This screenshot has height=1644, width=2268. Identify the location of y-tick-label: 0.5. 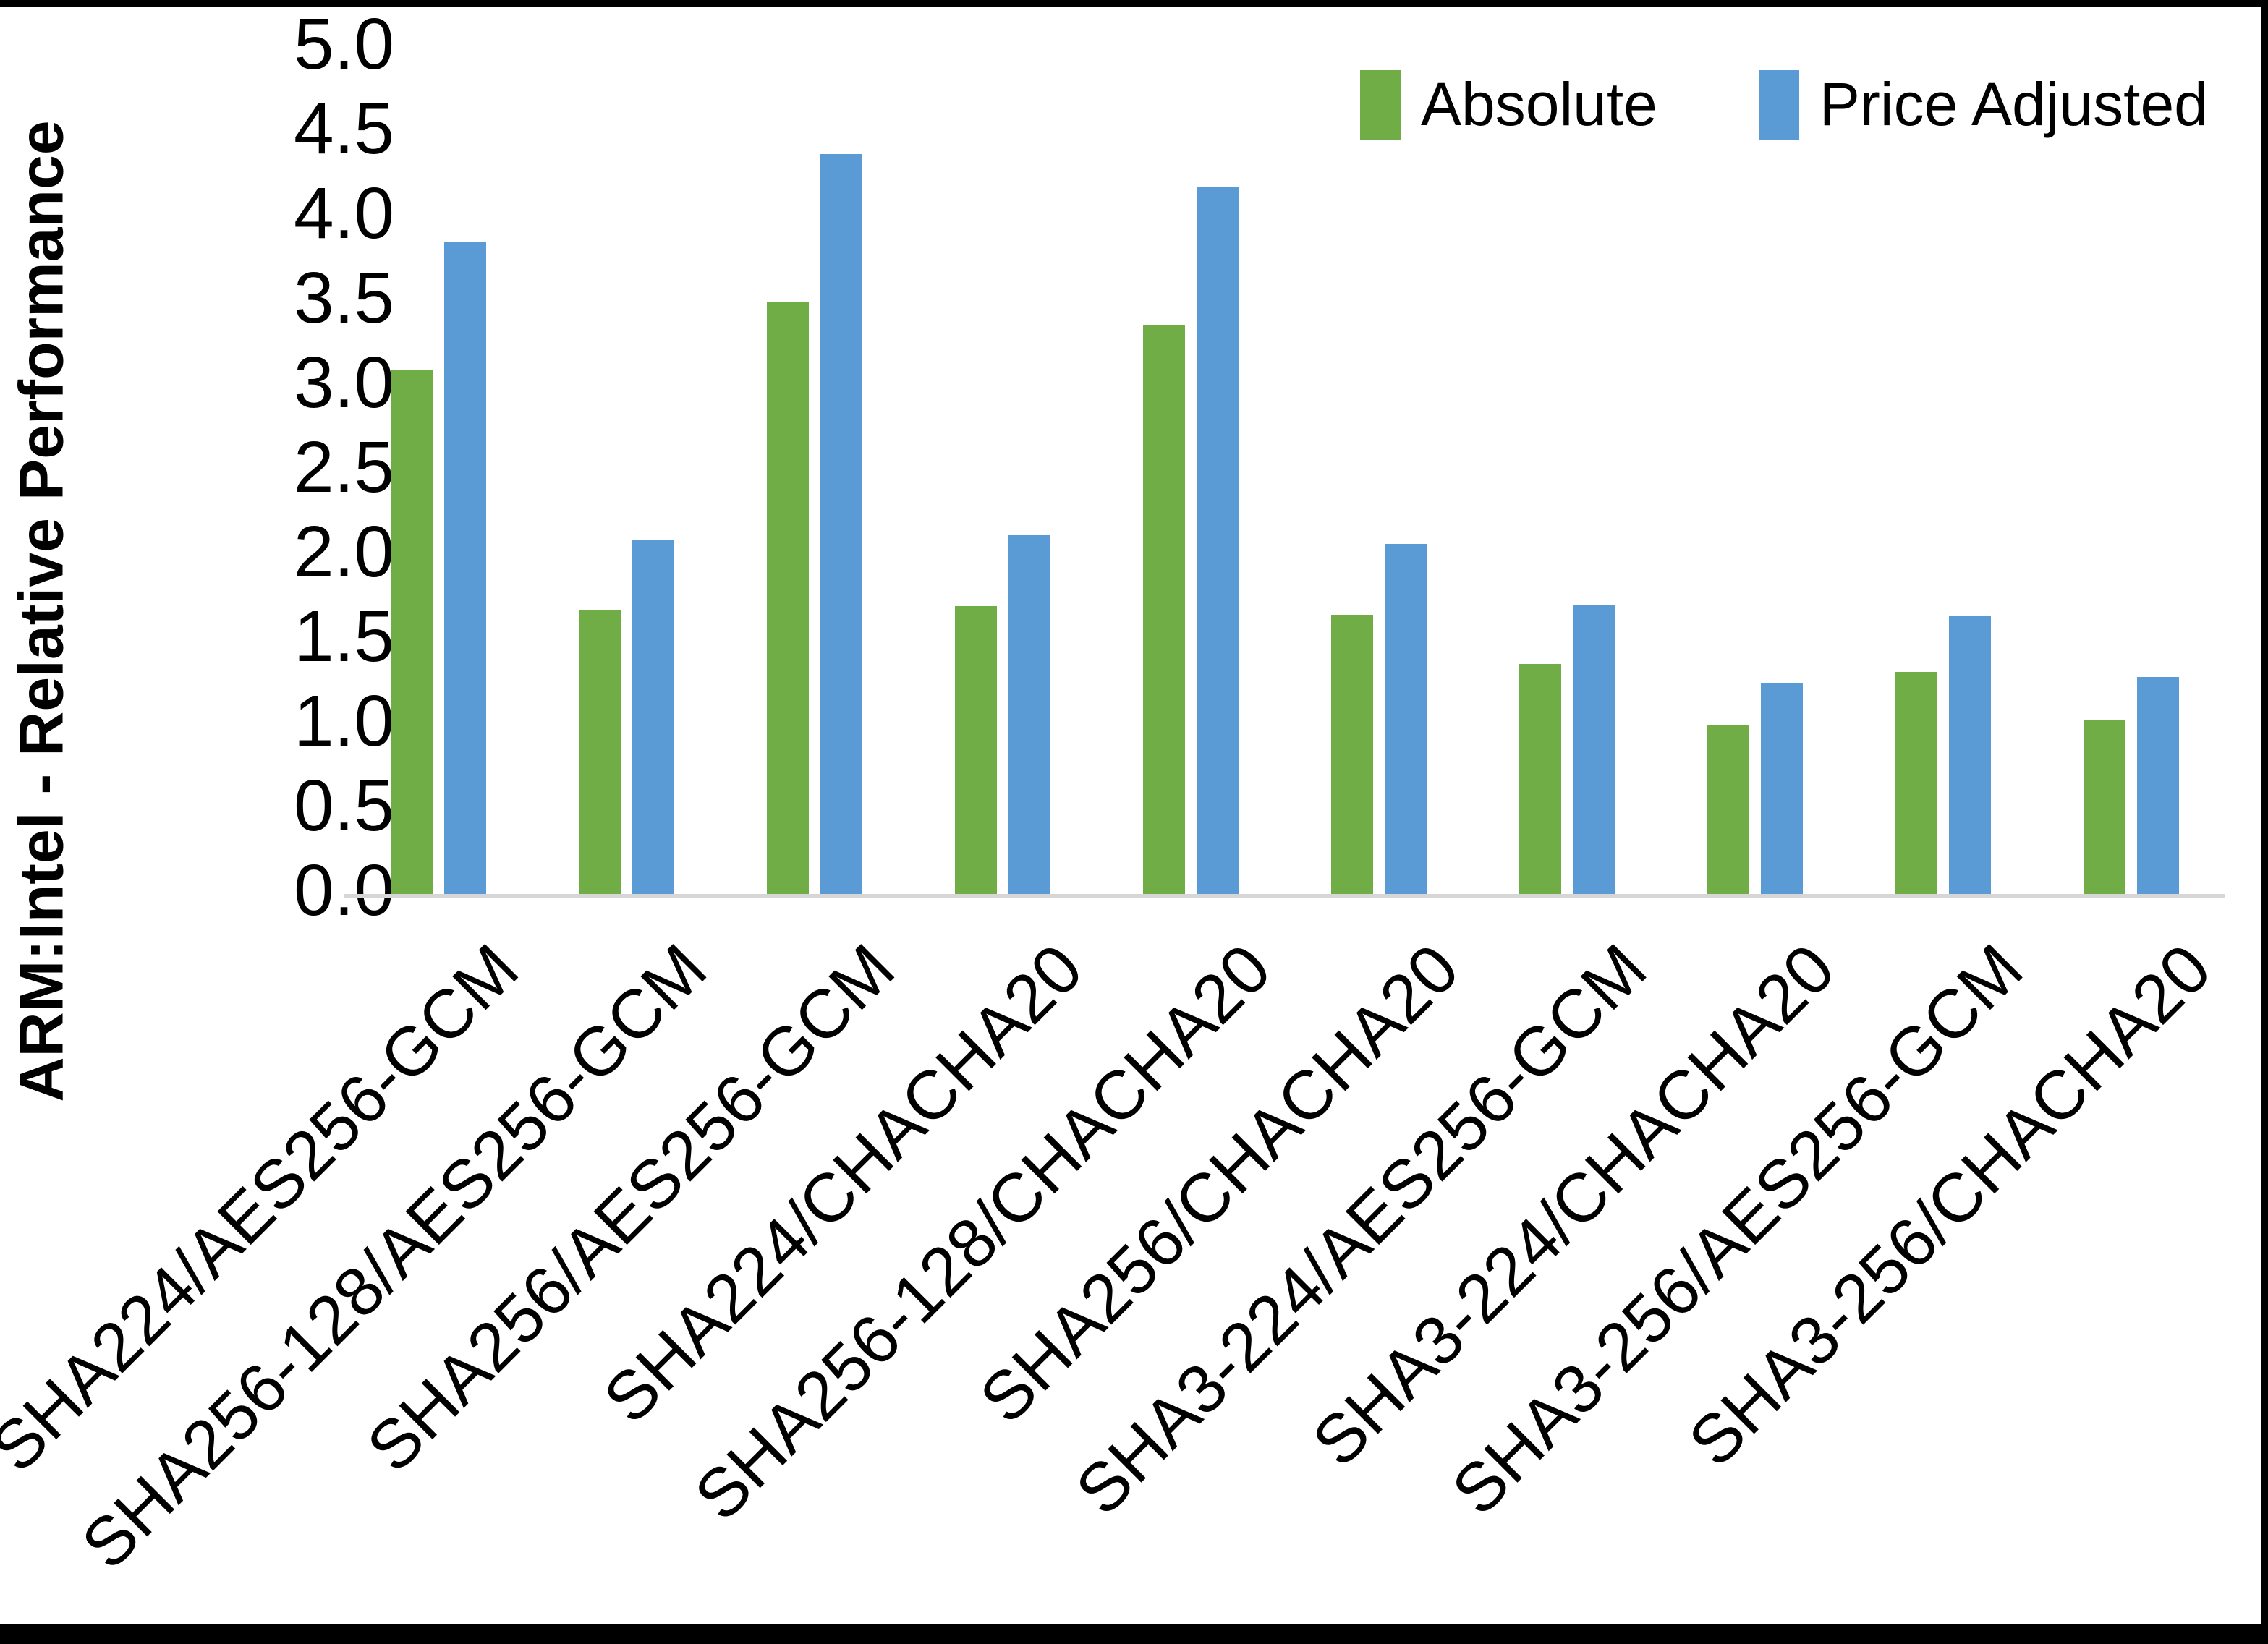
(343, 805).